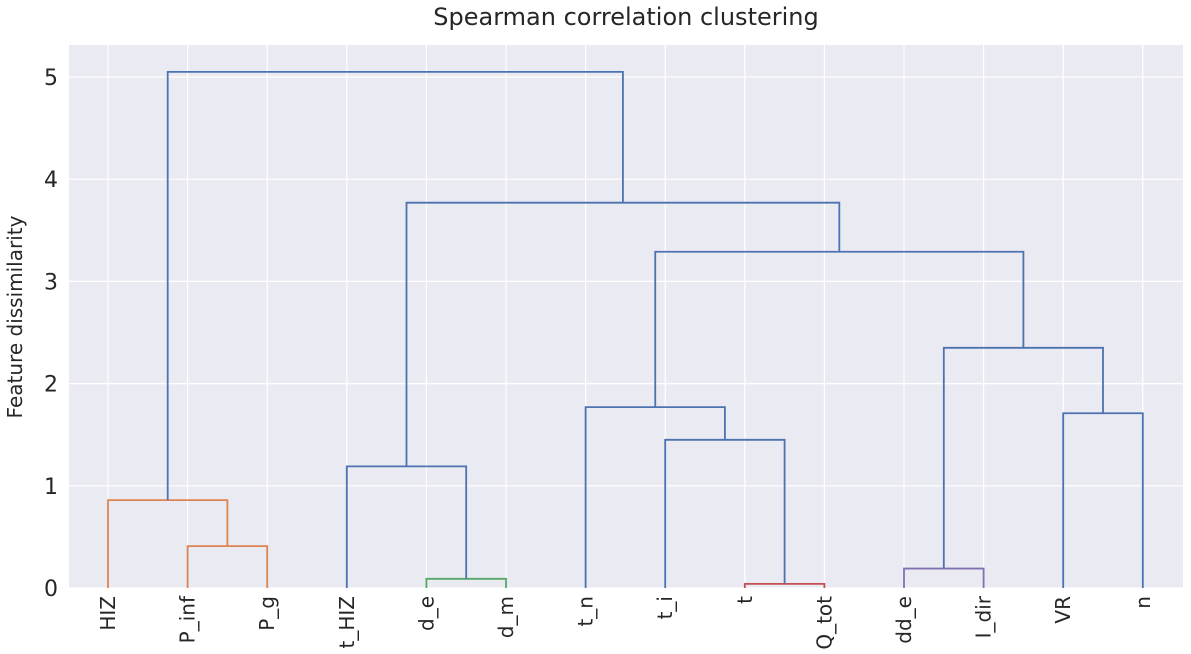 The image size is (1191, 654). Describe the element at coordinates (108, 613) in the screenshot. I see `leaf-label-HIZ: HIZ` at that location.